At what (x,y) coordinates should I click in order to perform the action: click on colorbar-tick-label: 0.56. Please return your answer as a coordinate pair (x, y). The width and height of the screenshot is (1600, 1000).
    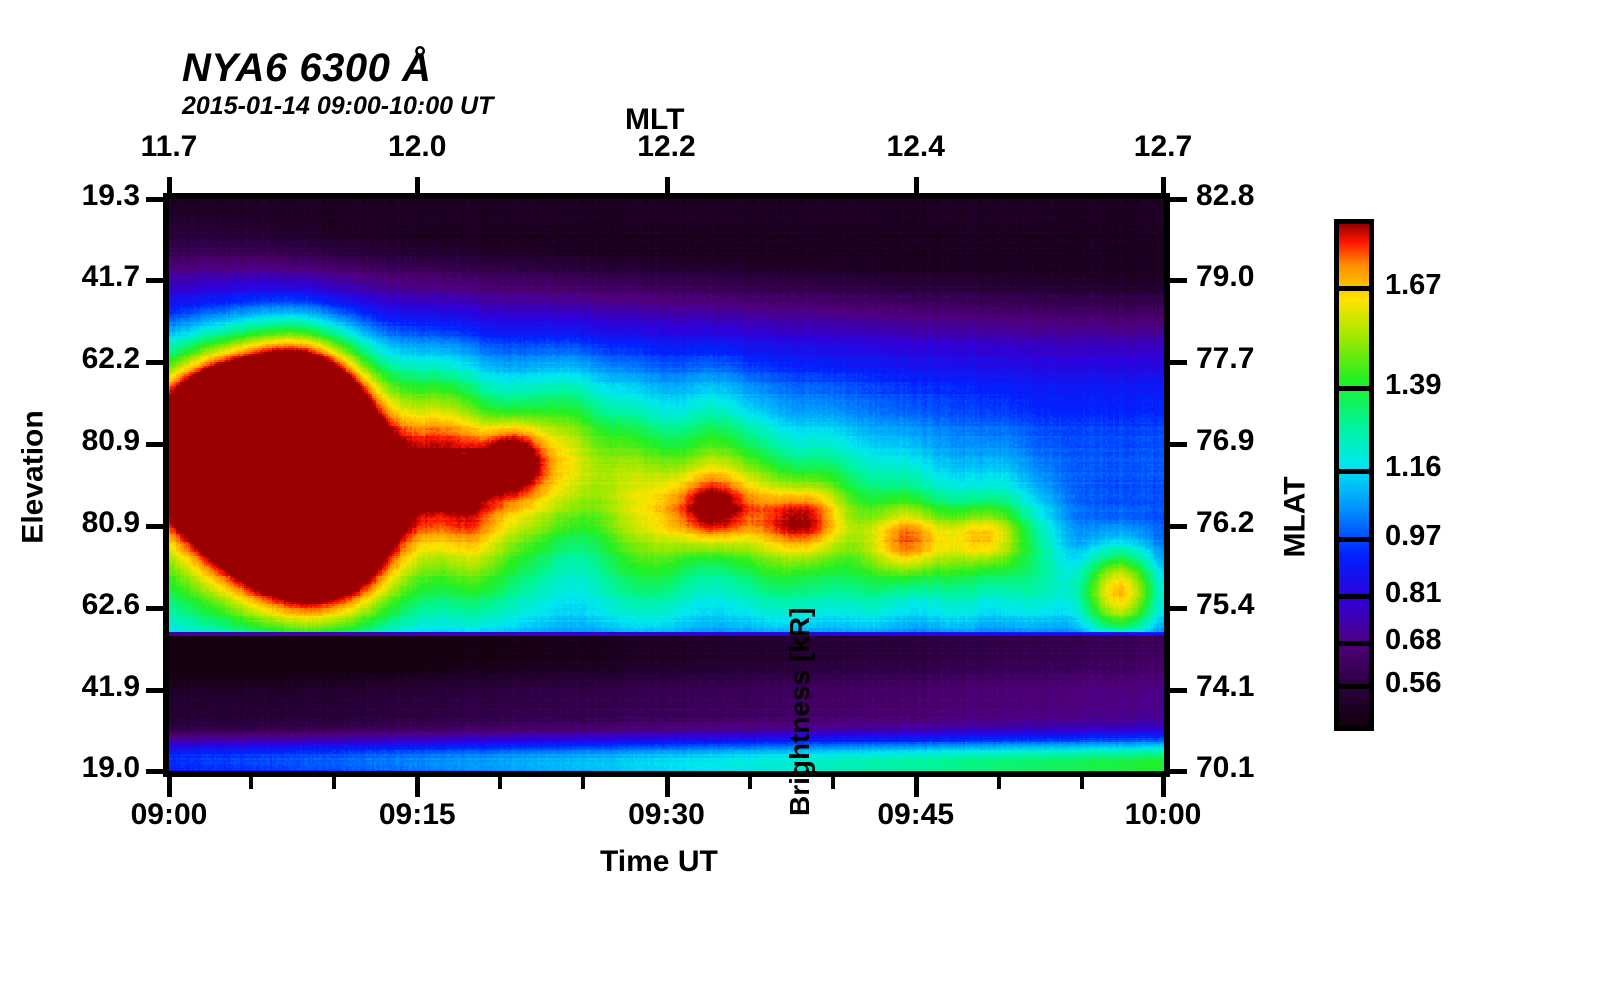
    Looking at the image, I should click on (1413, 682).